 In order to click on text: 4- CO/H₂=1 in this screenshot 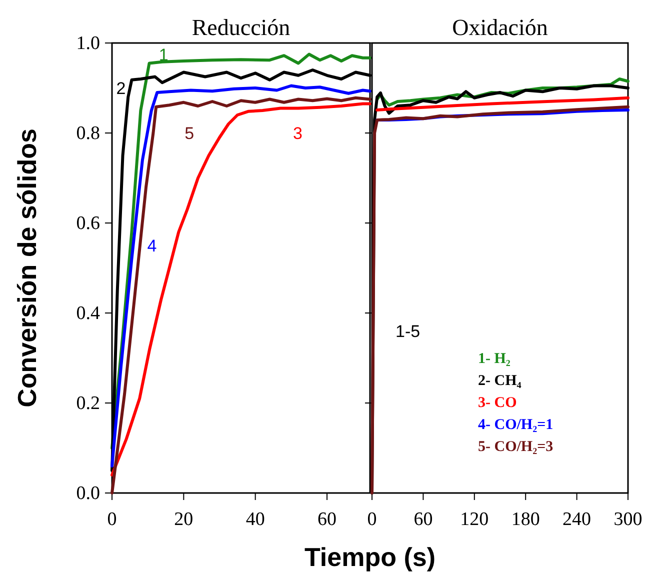, I will do `click(516, 425)`.